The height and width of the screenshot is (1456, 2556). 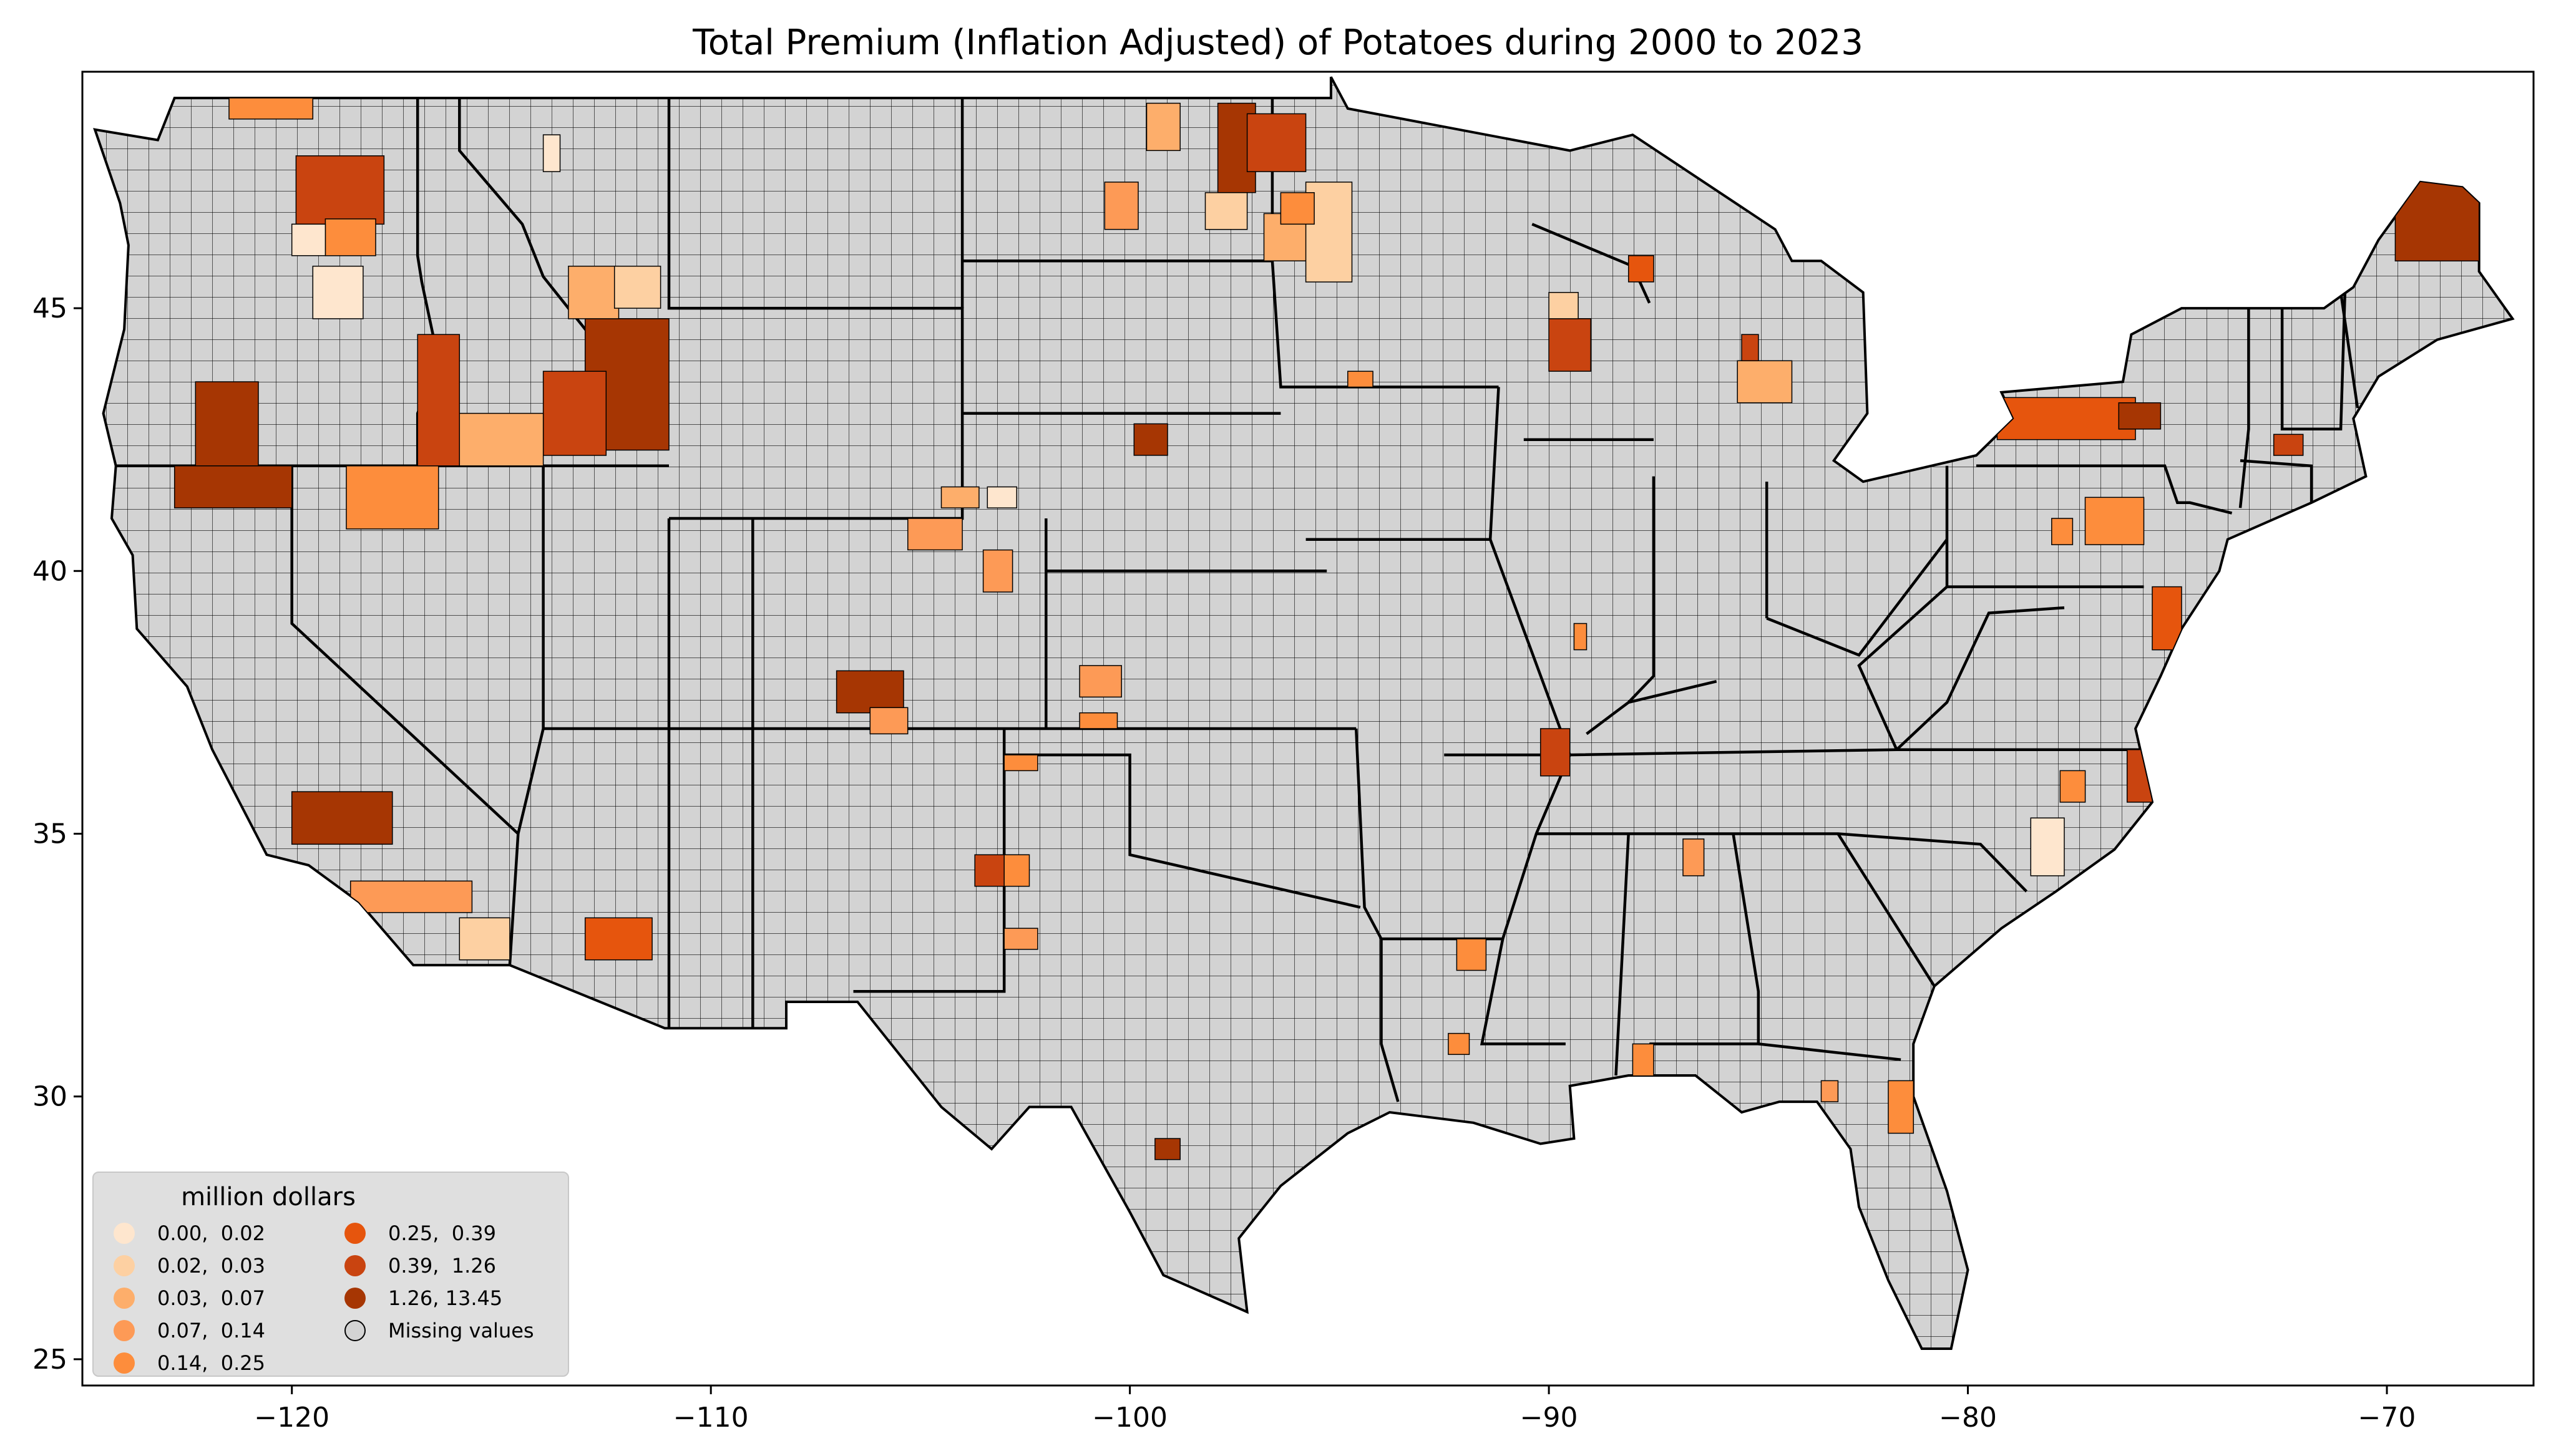 What do you see at coordinates (935, 535) in the screenshot?
I see `county-region: CO-Weld` at bounding box center [935, 535].